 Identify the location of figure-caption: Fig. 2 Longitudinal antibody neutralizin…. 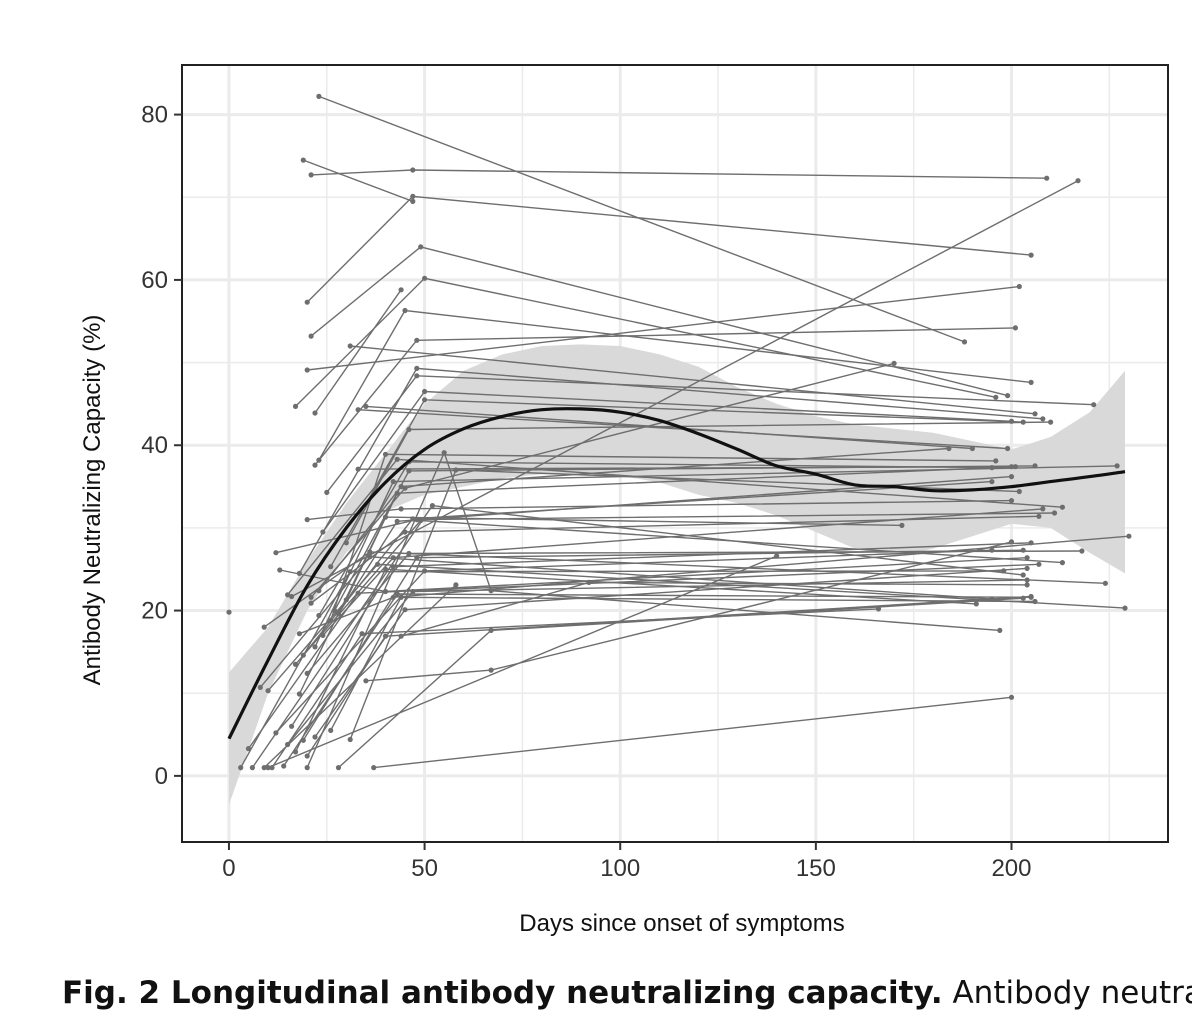
(627, 993).